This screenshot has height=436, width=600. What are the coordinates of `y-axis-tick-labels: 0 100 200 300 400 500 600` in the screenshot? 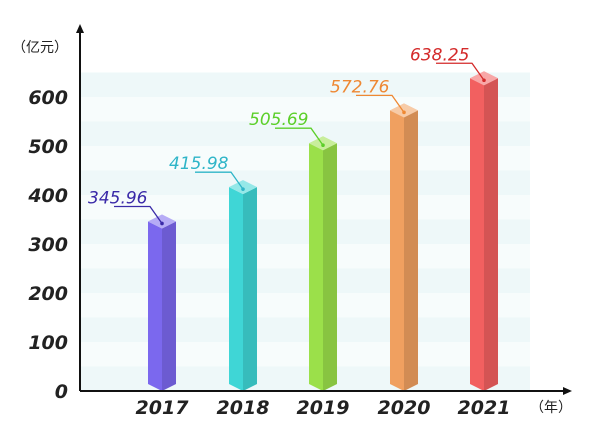 It's located at (47, 245).